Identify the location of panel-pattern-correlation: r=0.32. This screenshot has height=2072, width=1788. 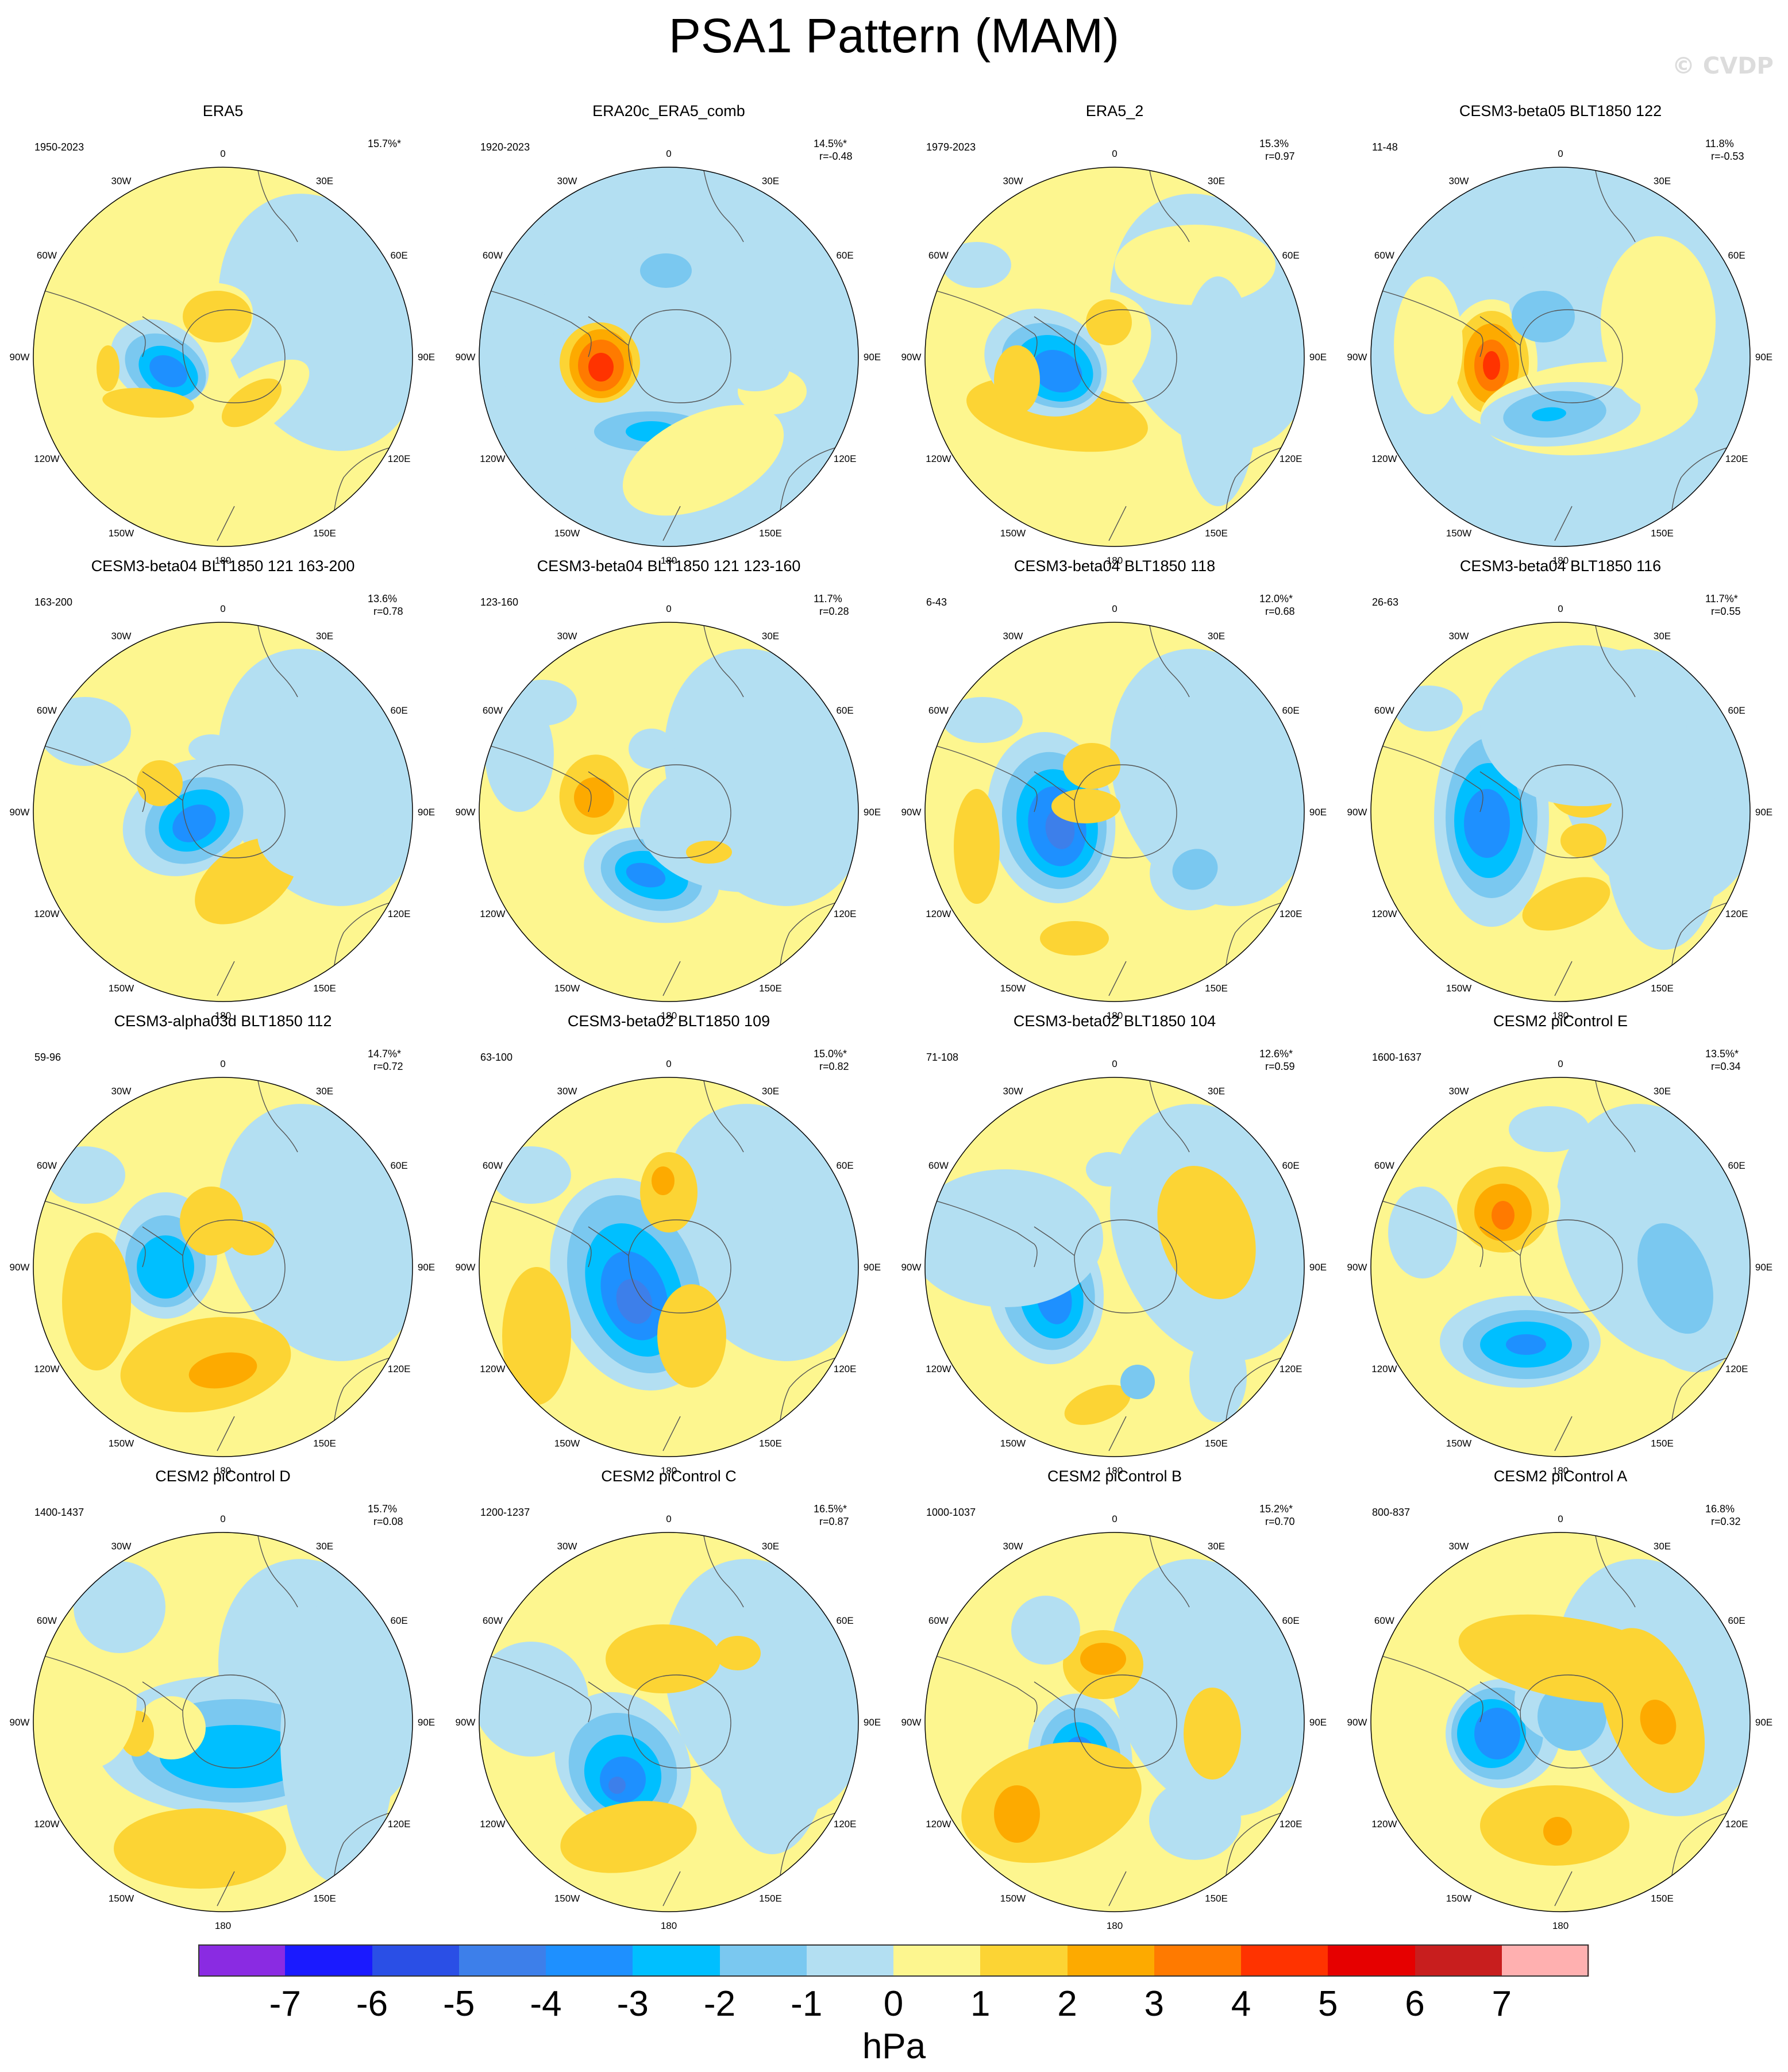
(1726, 1521).